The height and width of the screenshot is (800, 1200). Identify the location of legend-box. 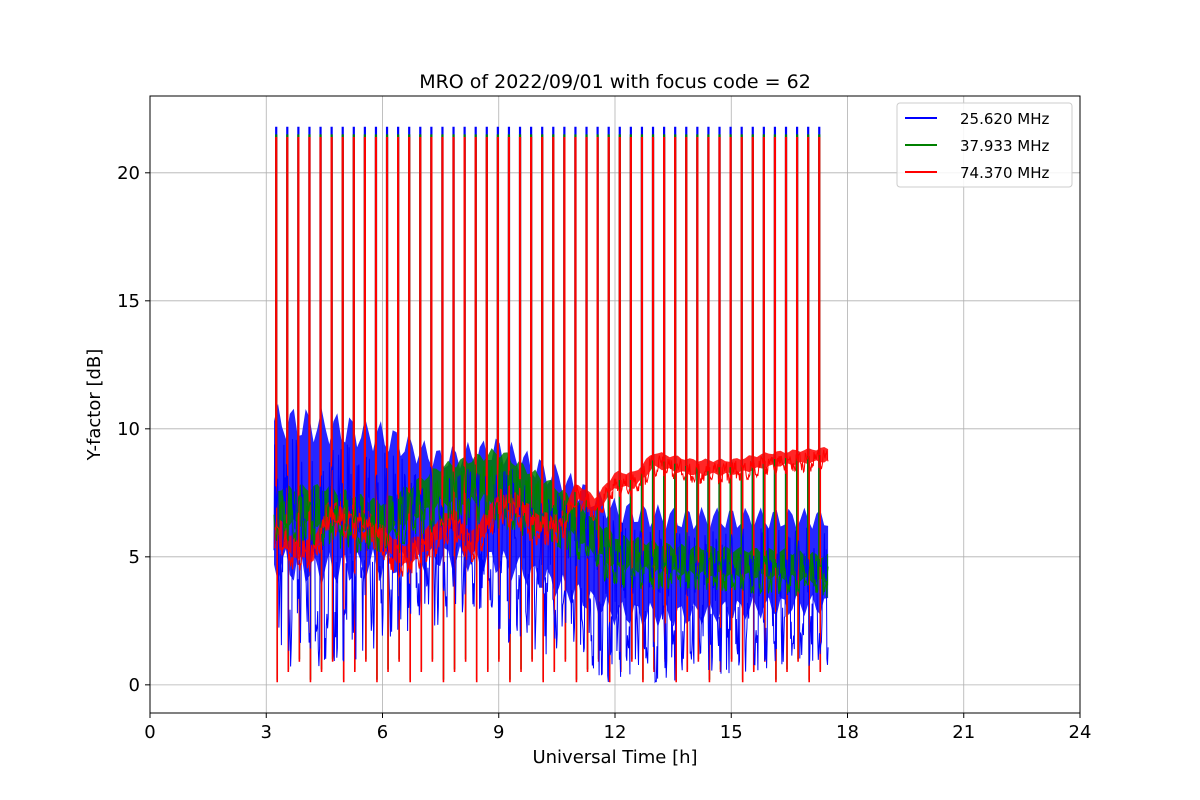
(984, 145).